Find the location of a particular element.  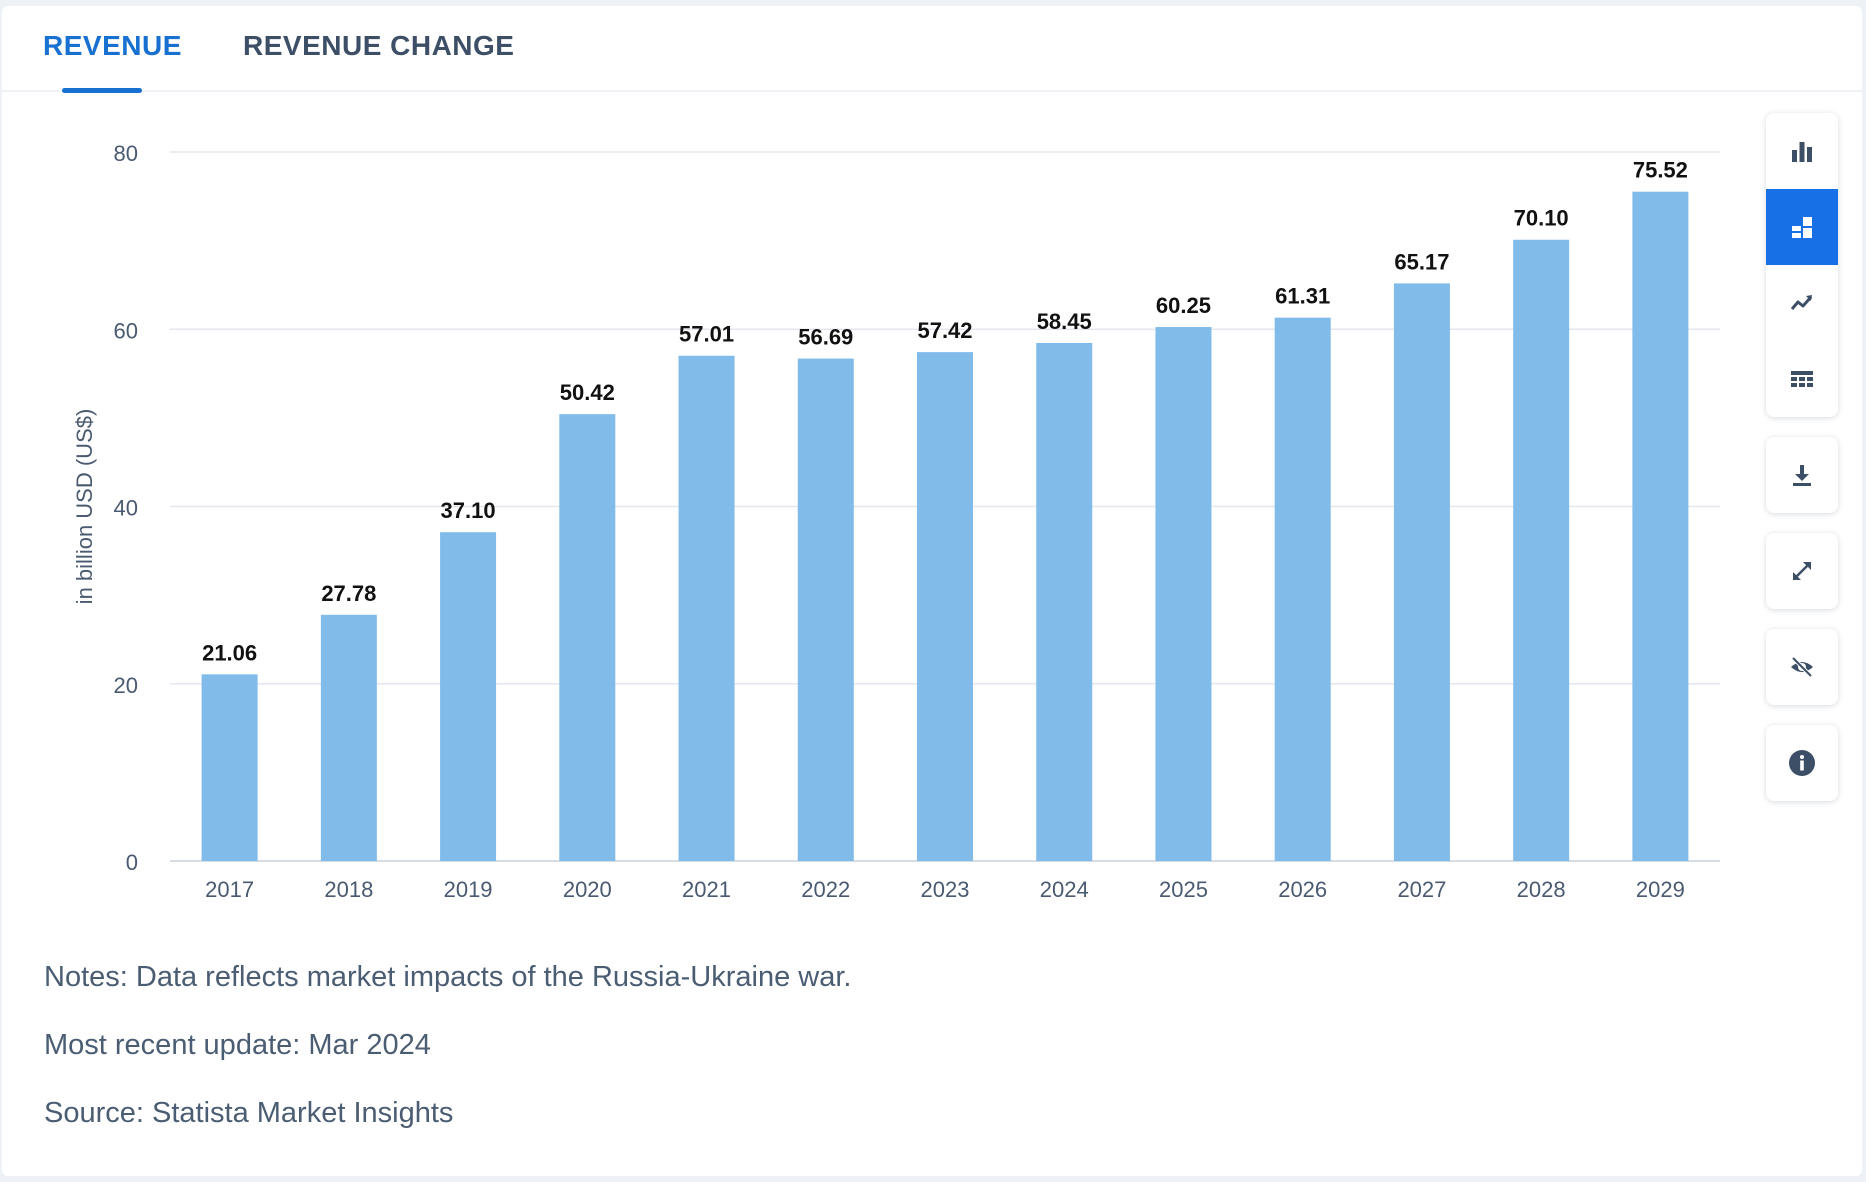

expand-group is located at coordinates (1802, 571).